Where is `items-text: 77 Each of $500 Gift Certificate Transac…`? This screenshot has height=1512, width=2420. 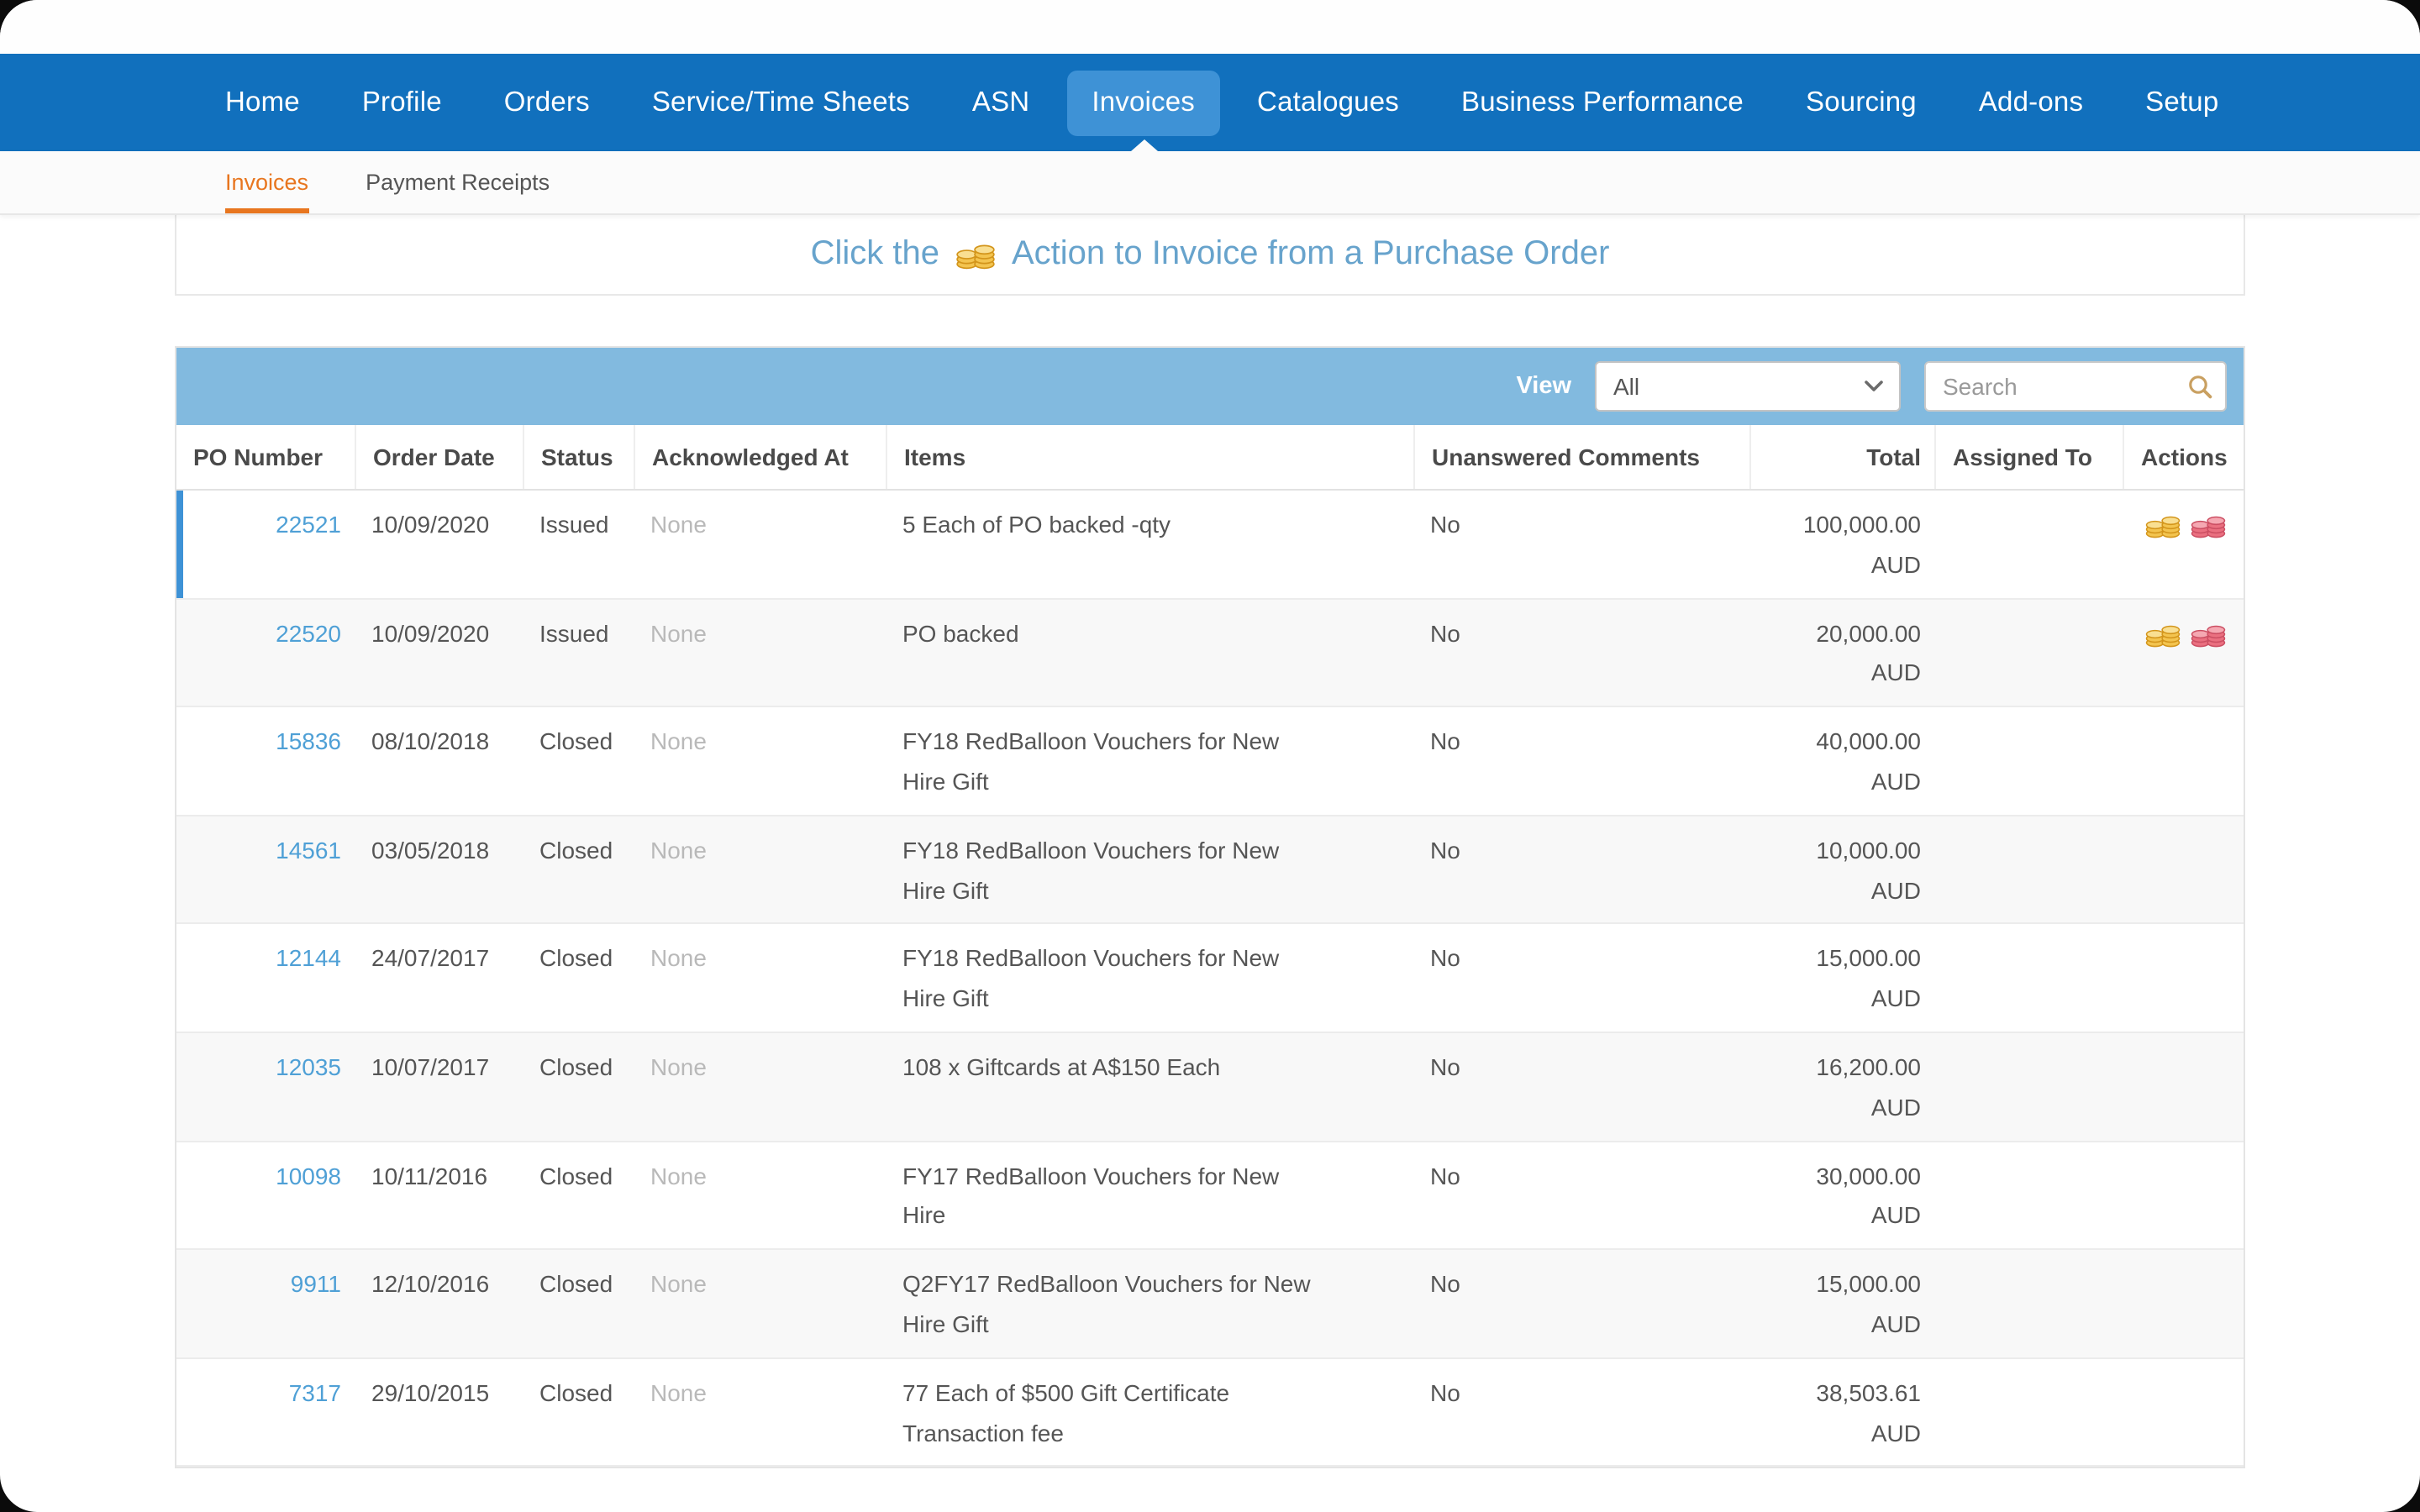 items-text: 77 Each of $500 Gift Certificate Transac… is located at coordinates (1066, 1412).